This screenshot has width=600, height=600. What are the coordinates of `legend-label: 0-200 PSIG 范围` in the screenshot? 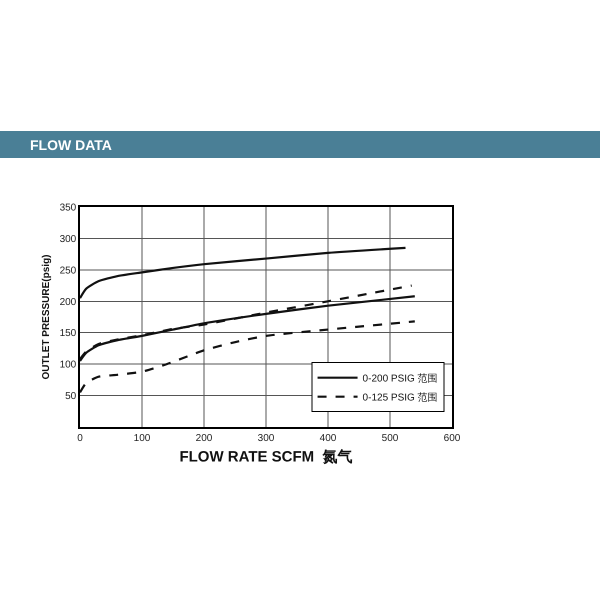 It's located at (400, 378).